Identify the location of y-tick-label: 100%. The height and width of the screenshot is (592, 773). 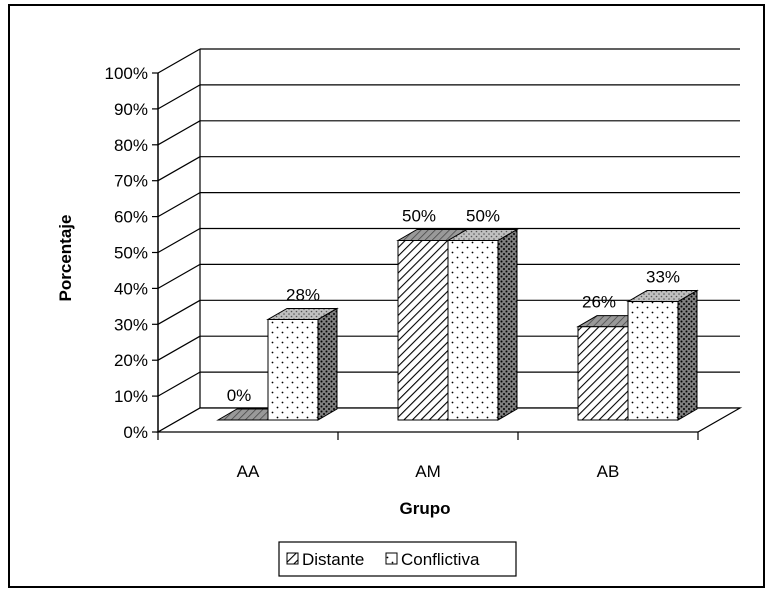
(126, 73).